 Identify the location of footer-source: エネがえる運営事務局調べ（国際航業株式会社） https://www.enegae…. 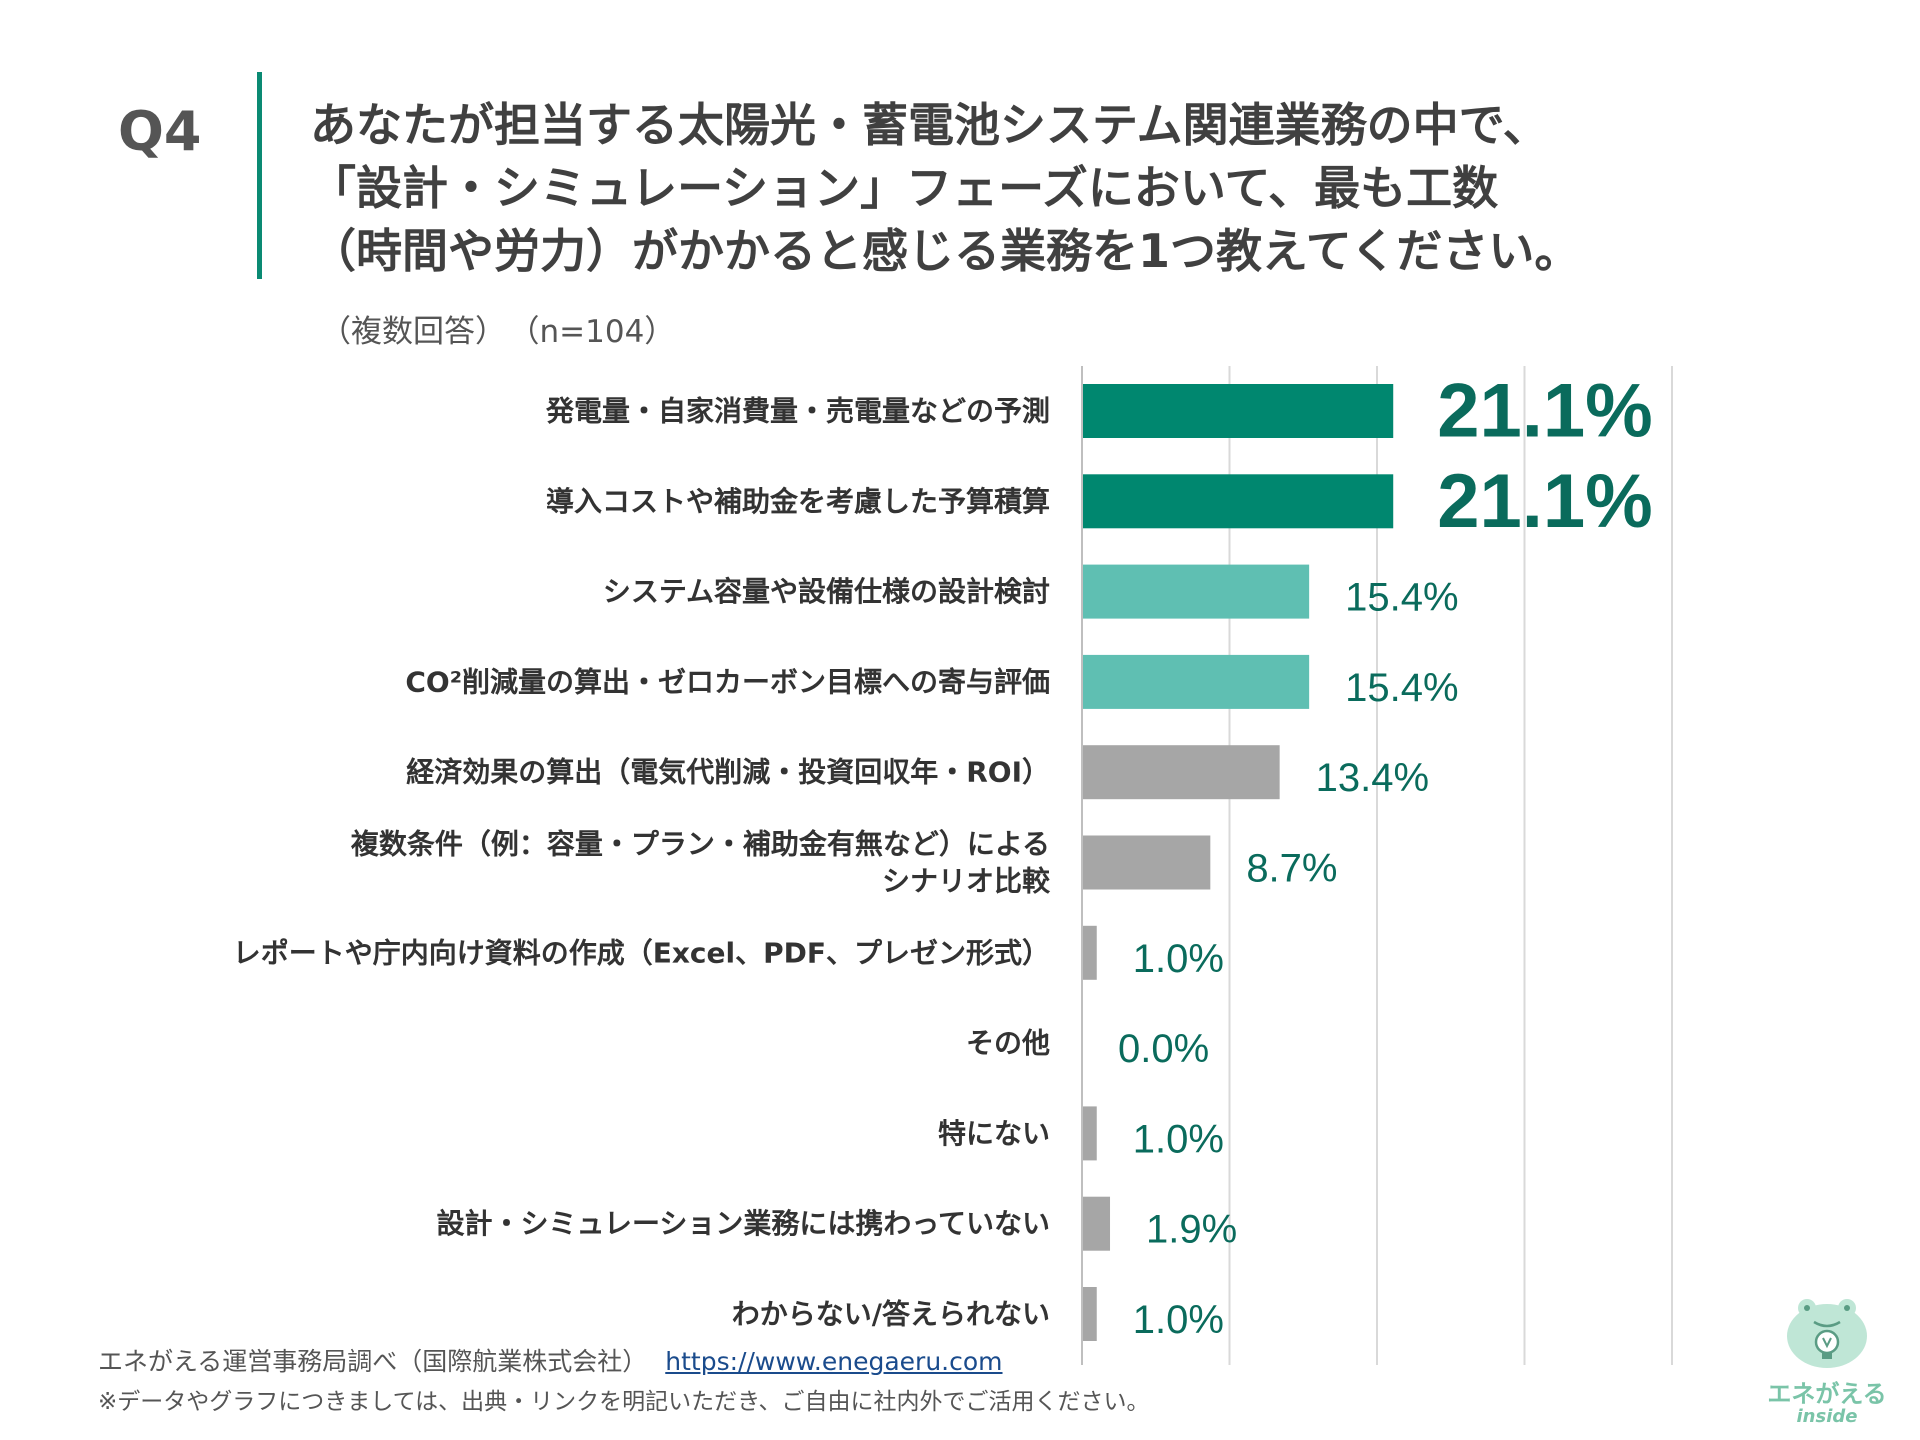
(550, 1360).